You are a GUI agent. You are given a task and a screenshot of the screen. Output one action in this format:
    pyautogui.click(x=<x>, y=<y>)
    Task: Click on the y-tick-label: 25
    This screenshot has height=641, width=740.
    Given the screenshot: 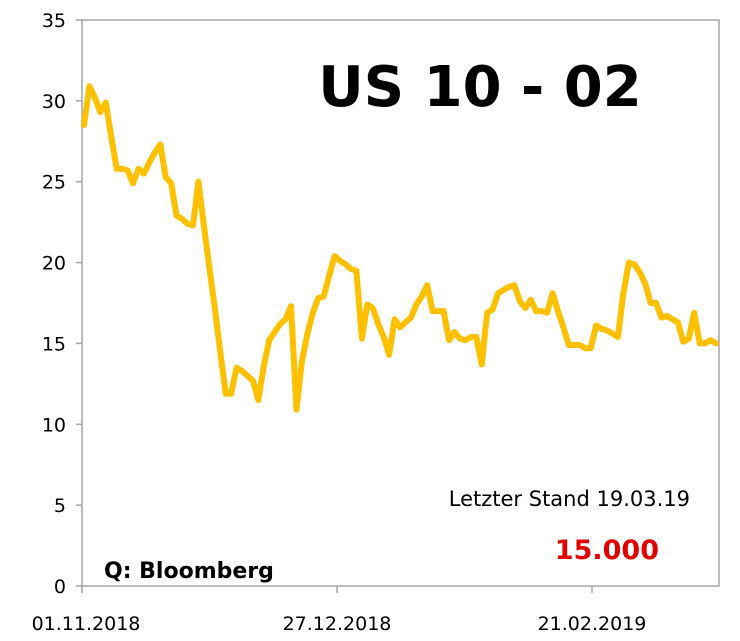 What is the action you would take?
    pyautogui.click(x=54, y=183)
    